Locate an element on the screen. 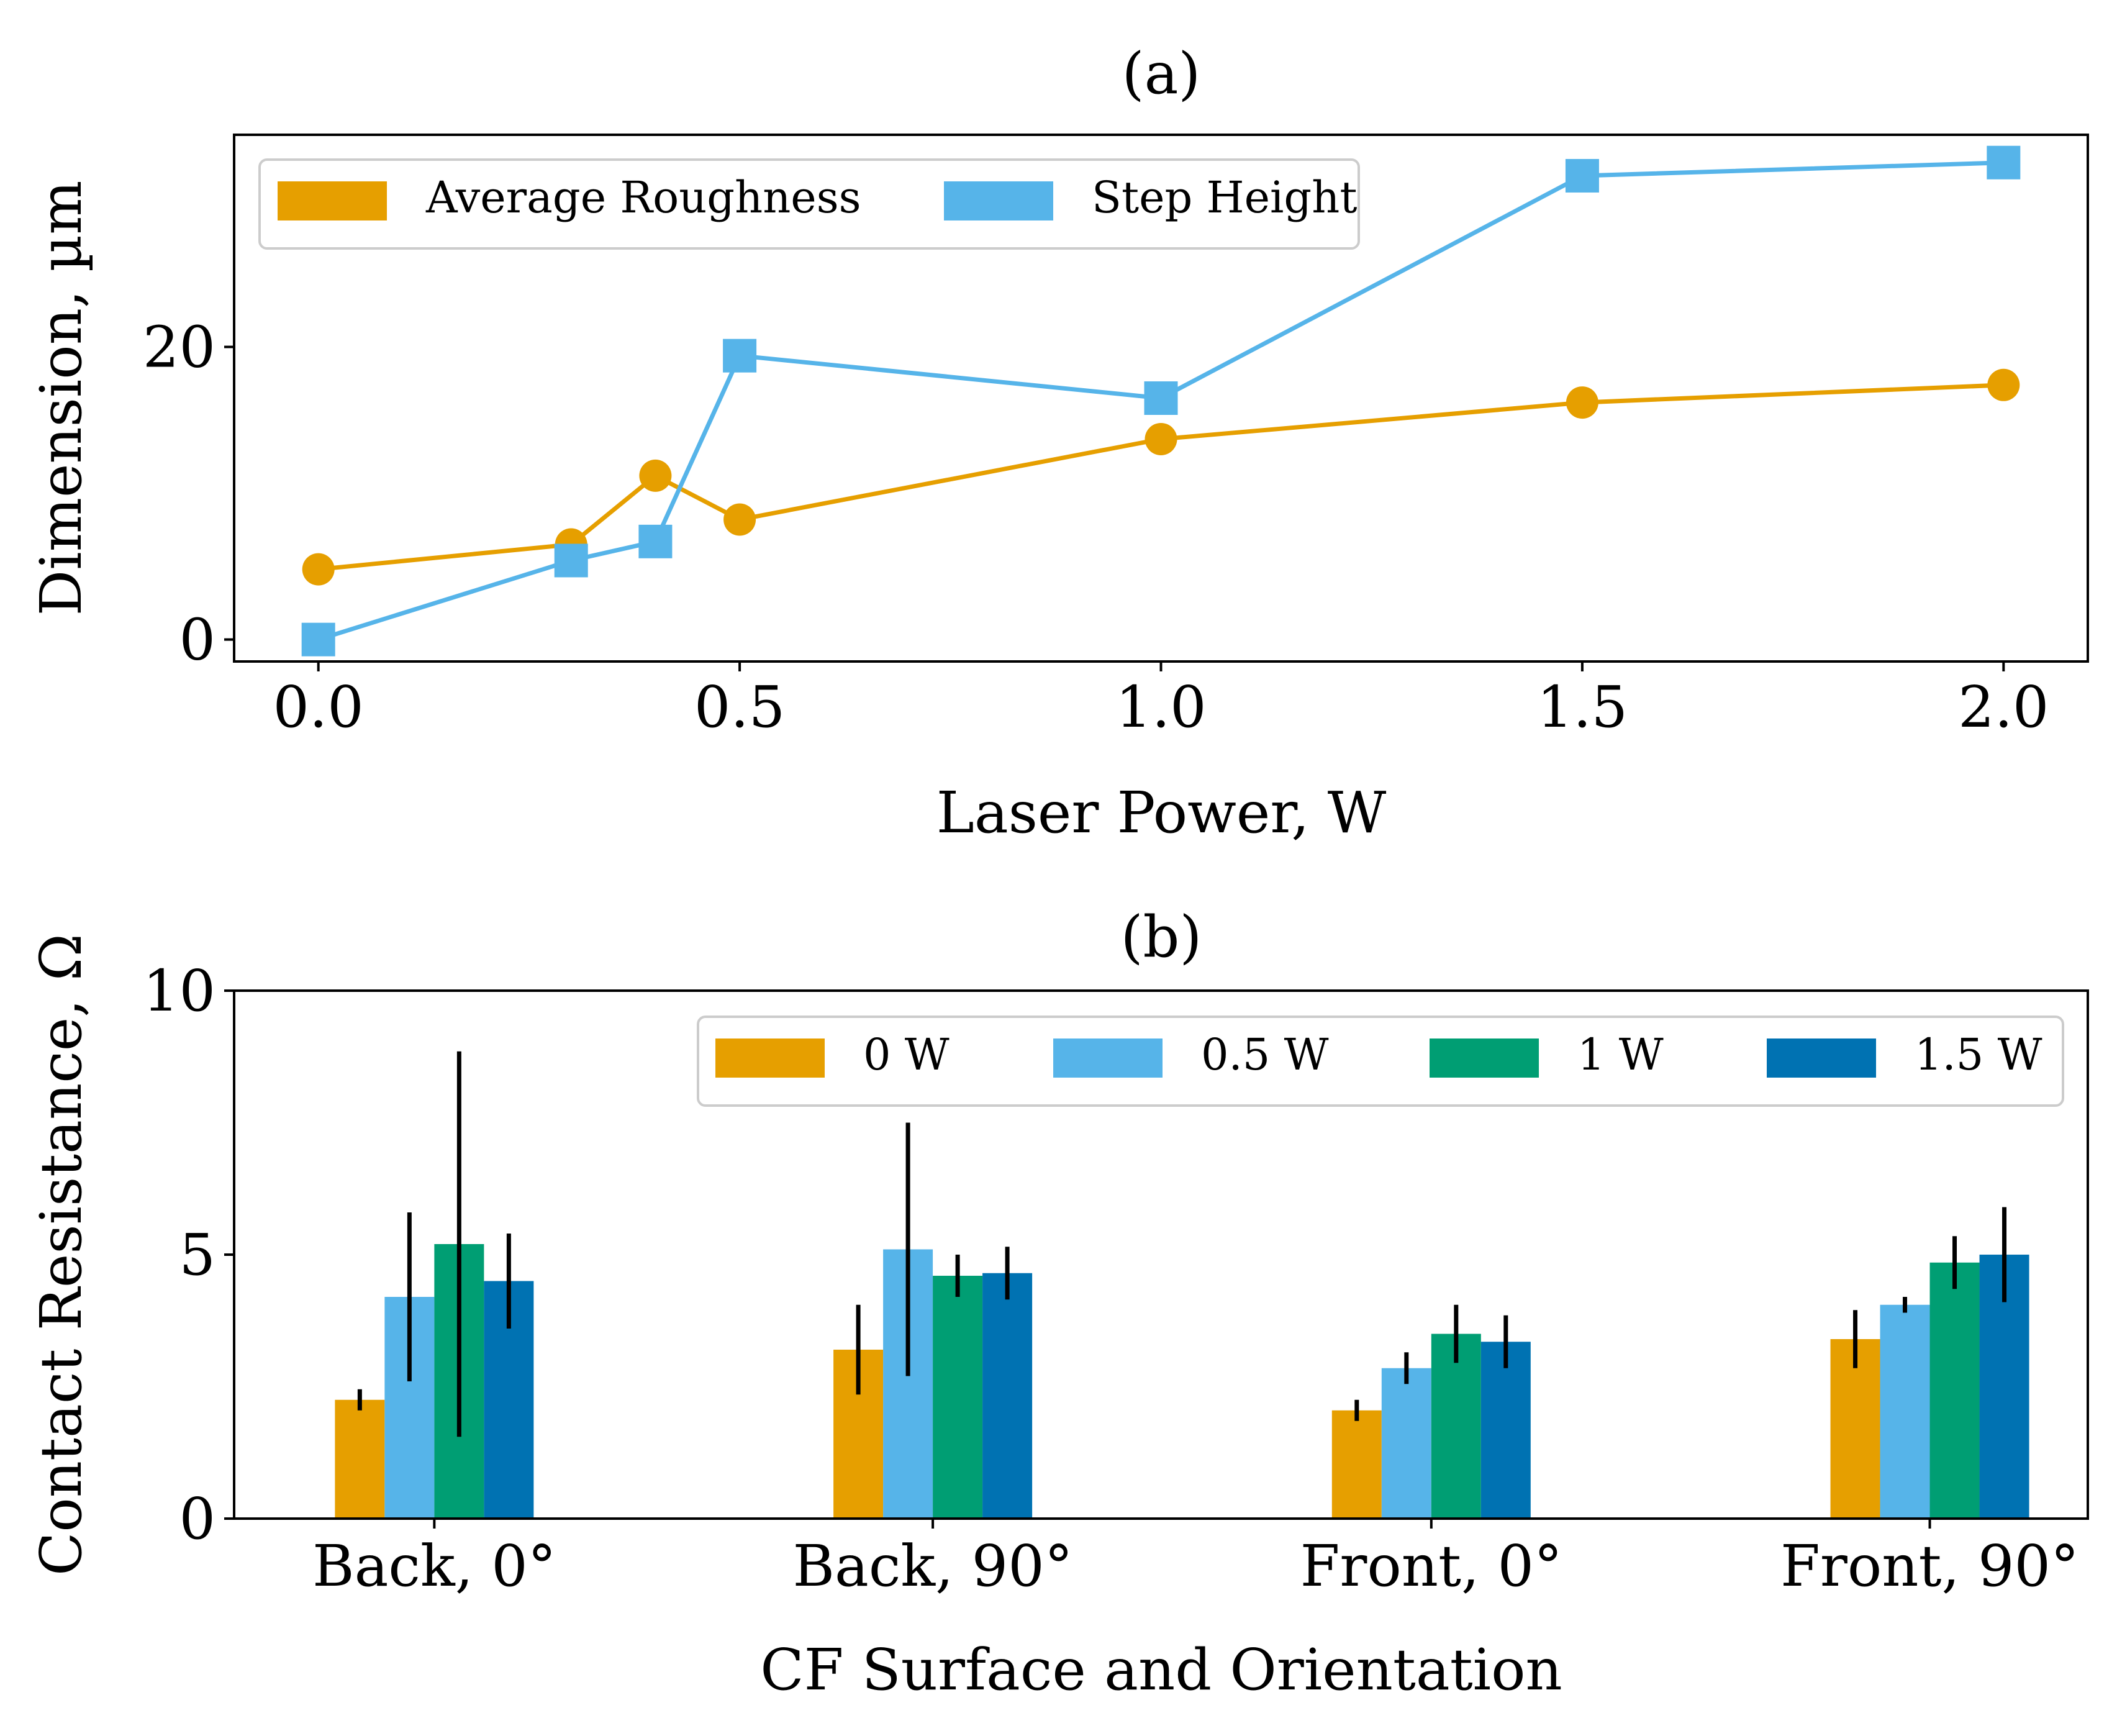 This screenshot has height=1736, width=2117. legend-label-0-5w: 0.5 W is located at coordinates (1265, 1054).